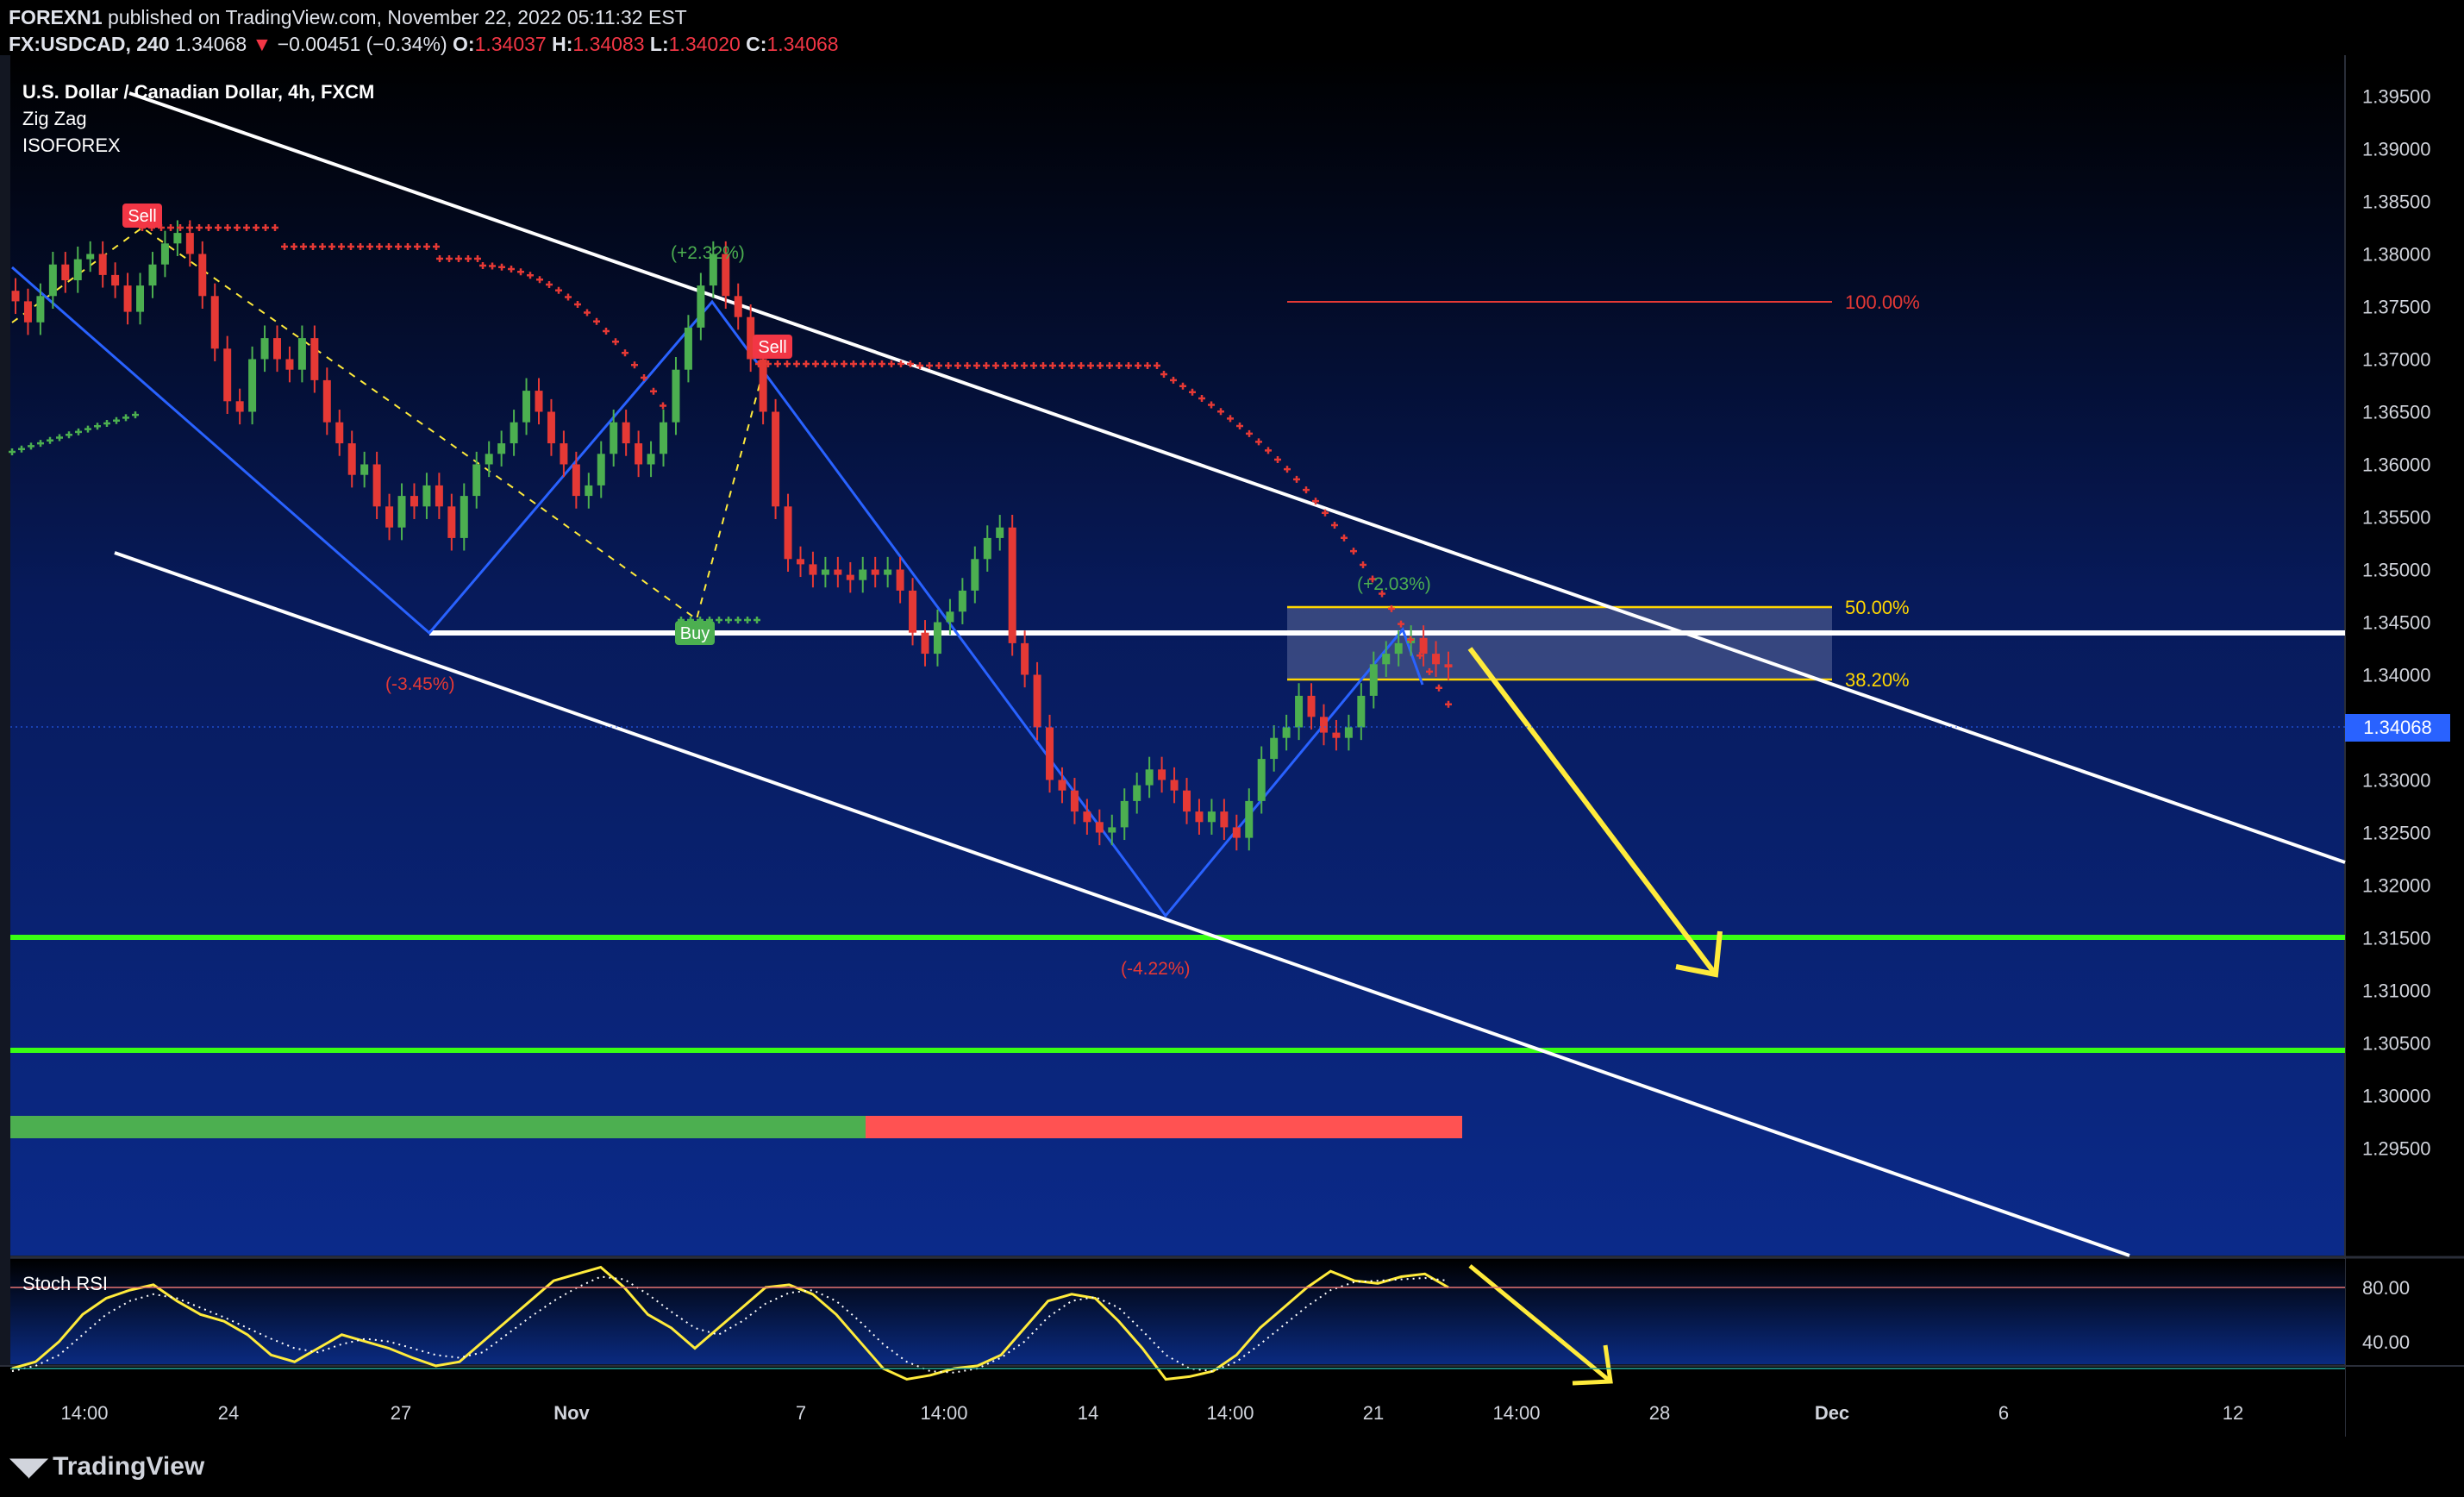 This screenshot has width=2464, height=1497. What do you see at coordinates (89, 44) in the screenshot?
I see `symbol-label: FX:USDCAD, 240` at bounding box center [89, 44].